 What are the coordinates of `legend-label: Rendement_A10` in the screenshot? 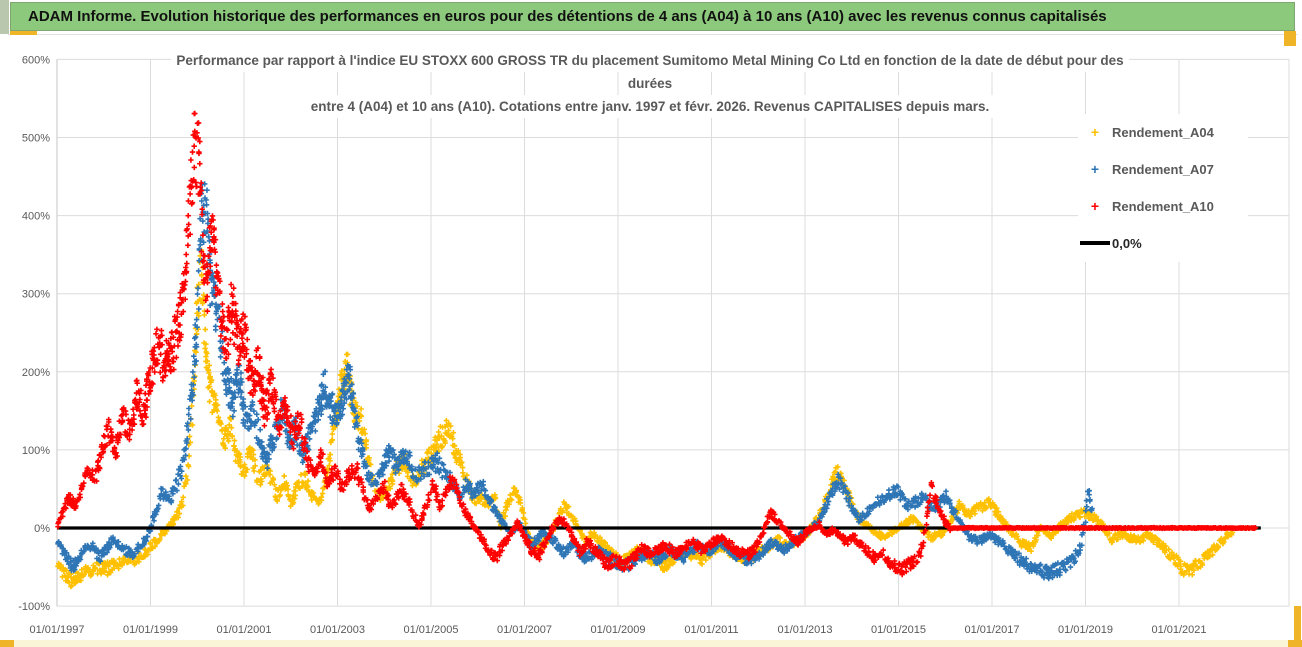 It's located at (1163, 206).